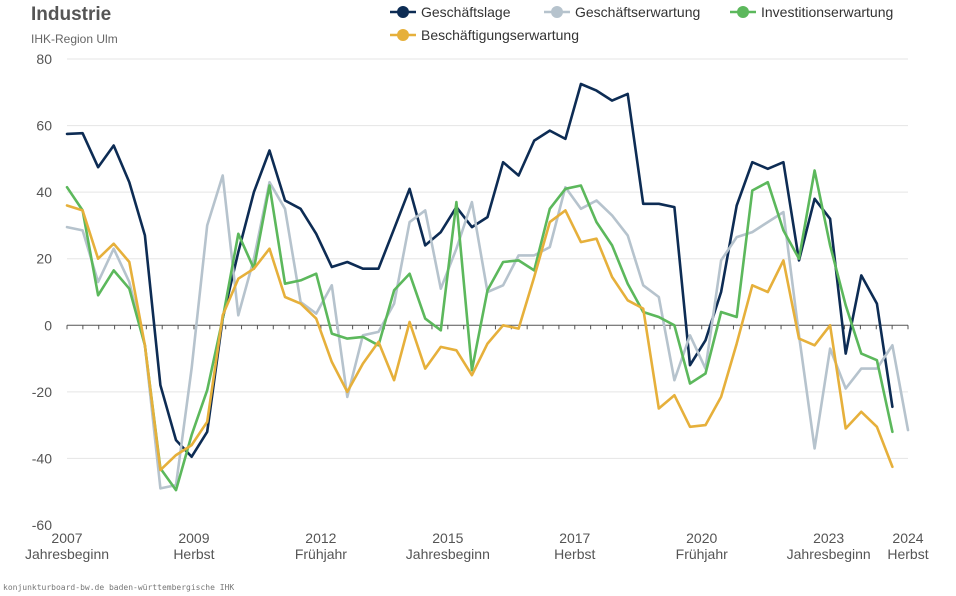 The height and width of the screenshot is (596, 956). I want to click on y-axis: -60 -40 -20 0 20 40 60 80, so click(42, 292).